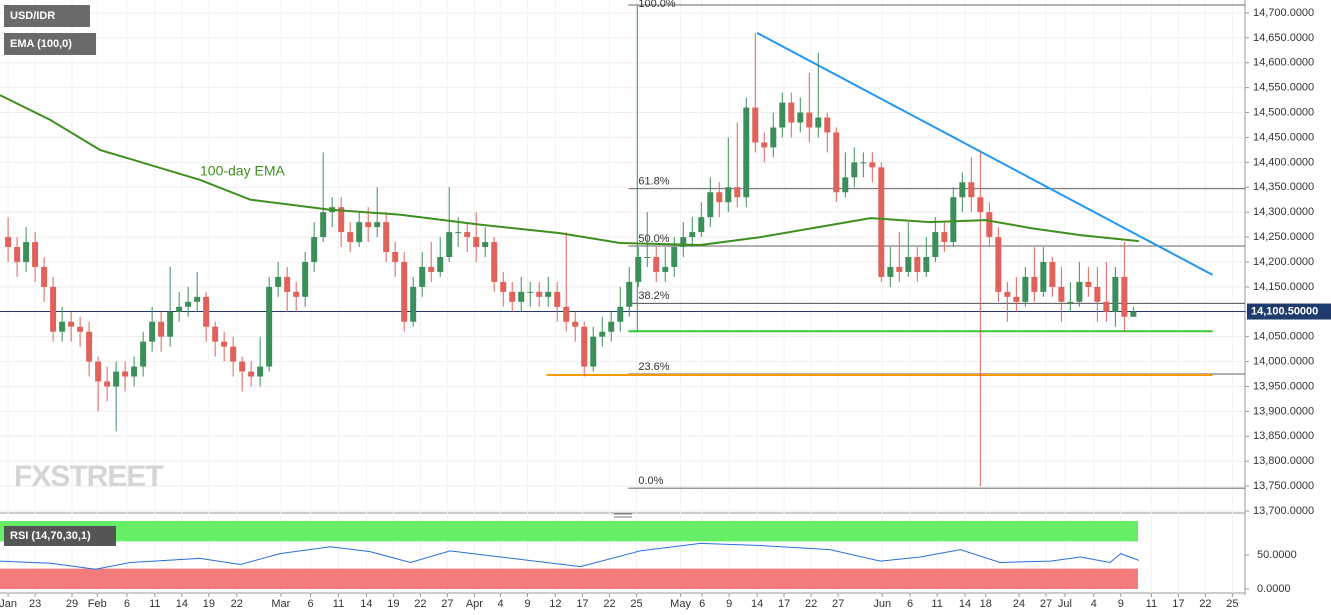 The height and width of the screenshot is (615, 1331). What do you see at coordinates (680, 604) in the screenshot?
I see `x-tick-label: May` at bounding box center [680, 604].